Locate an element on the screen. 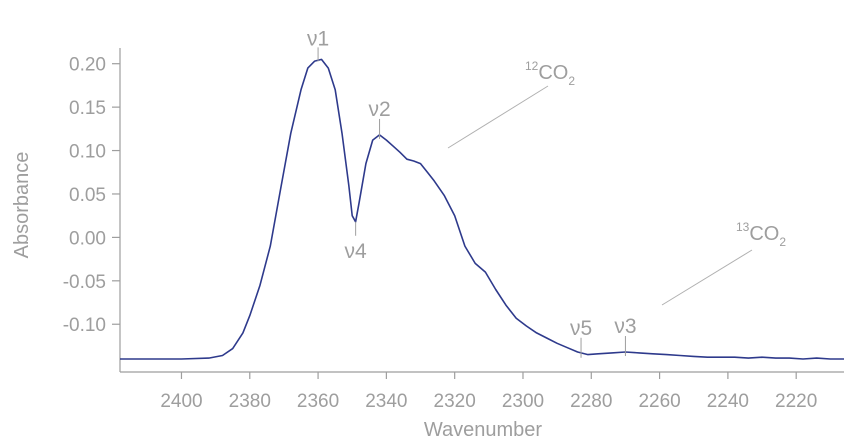  annotation-label-v4: ν4 is located at coordinates (356, 251).